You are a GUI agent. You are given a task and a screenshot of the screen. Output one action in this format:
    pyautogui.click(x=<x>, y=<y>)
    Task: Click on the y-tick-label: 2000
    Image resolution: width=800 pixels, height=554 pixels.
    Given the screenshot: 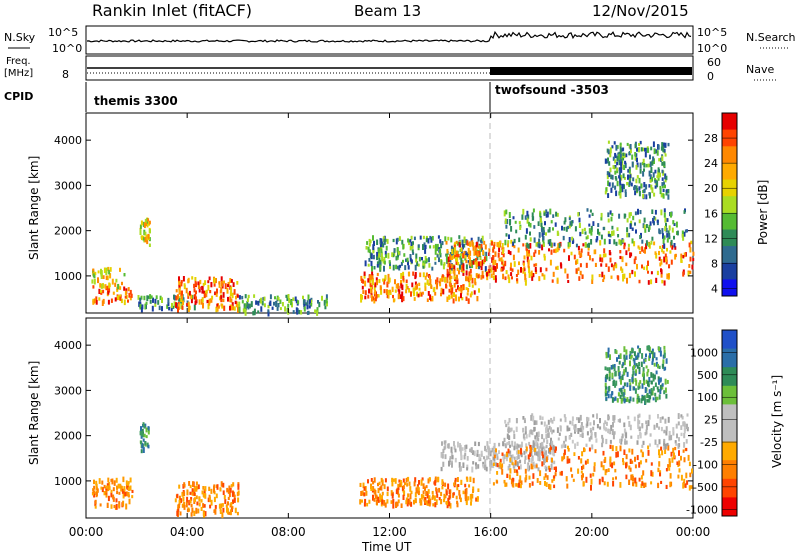 What is the action you would take?
    pyautogui.click(x=68, y=436)
    